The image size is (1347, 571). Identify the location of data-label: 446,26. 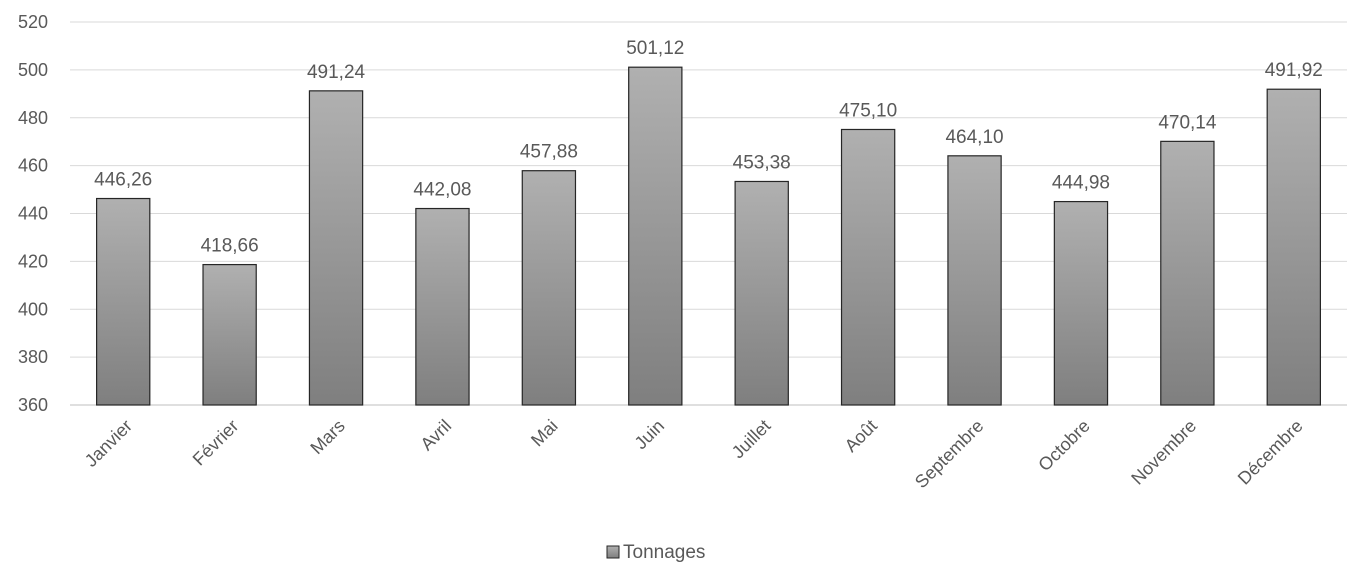
(123, 180).